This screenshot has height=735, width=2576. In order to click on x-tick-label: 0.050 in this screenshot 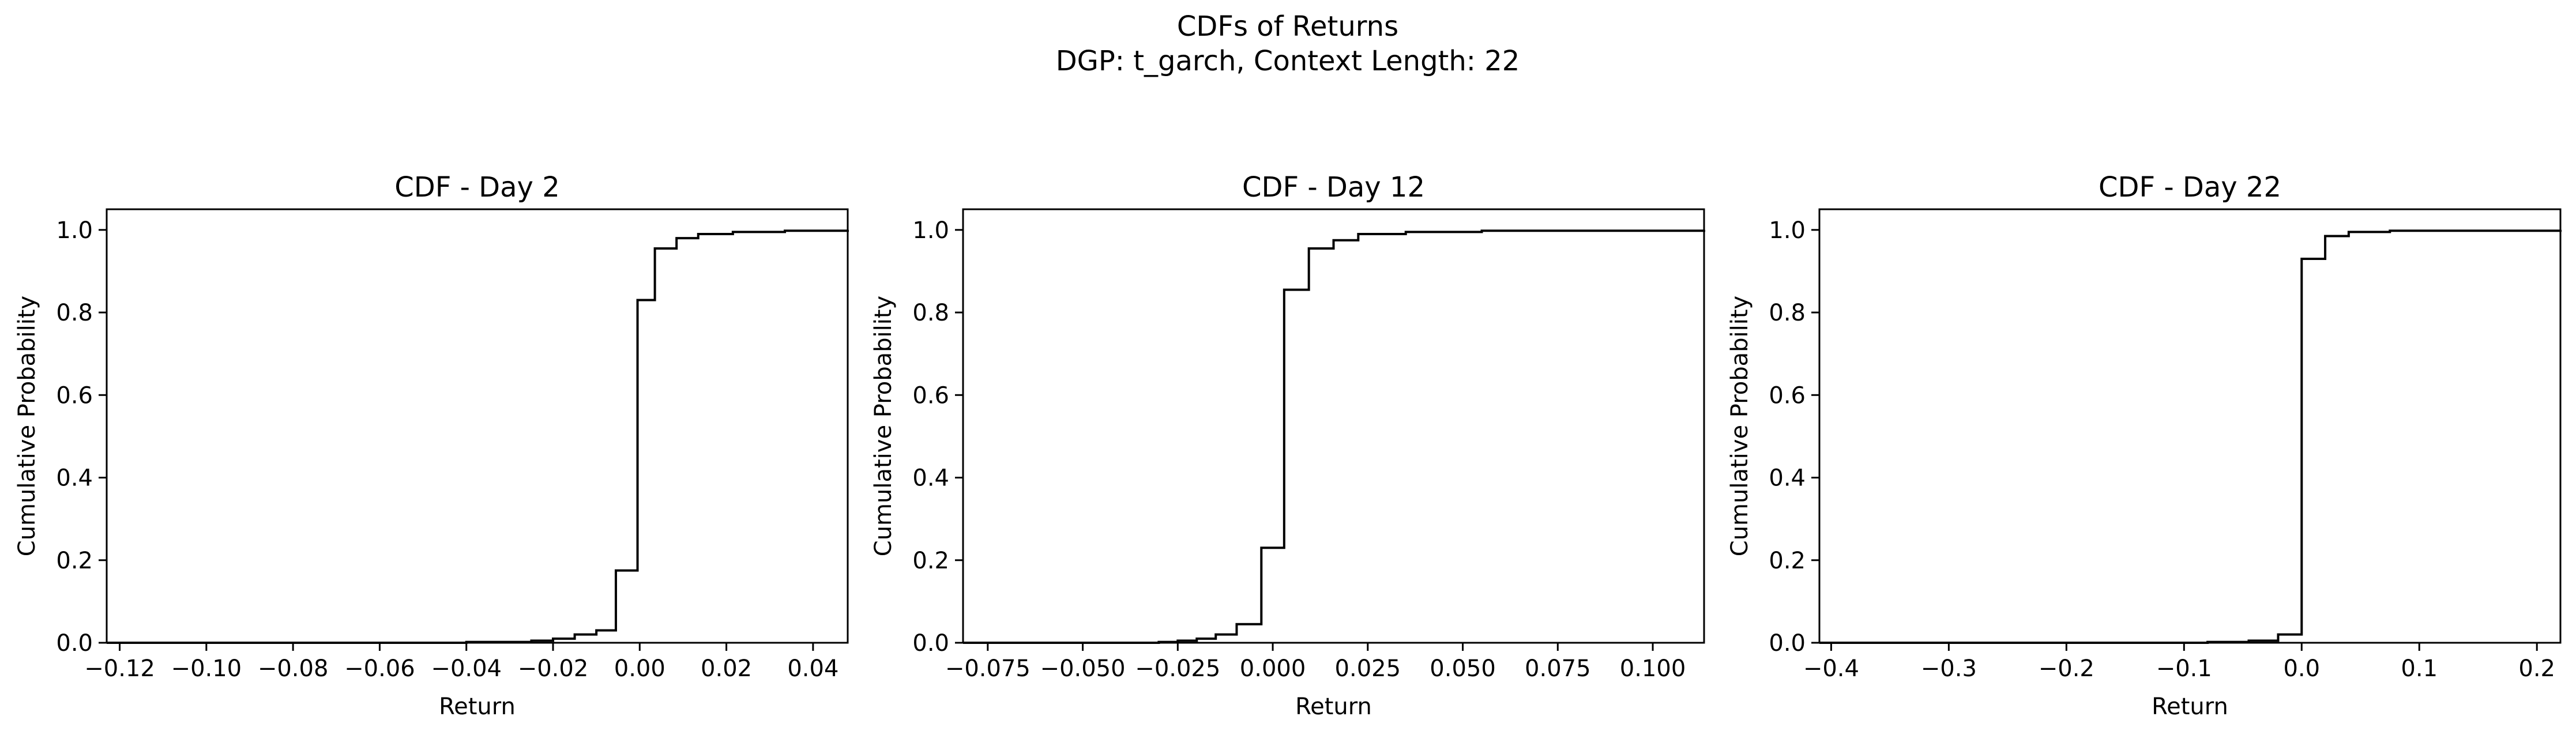, I will do `click(1463, 668)`.